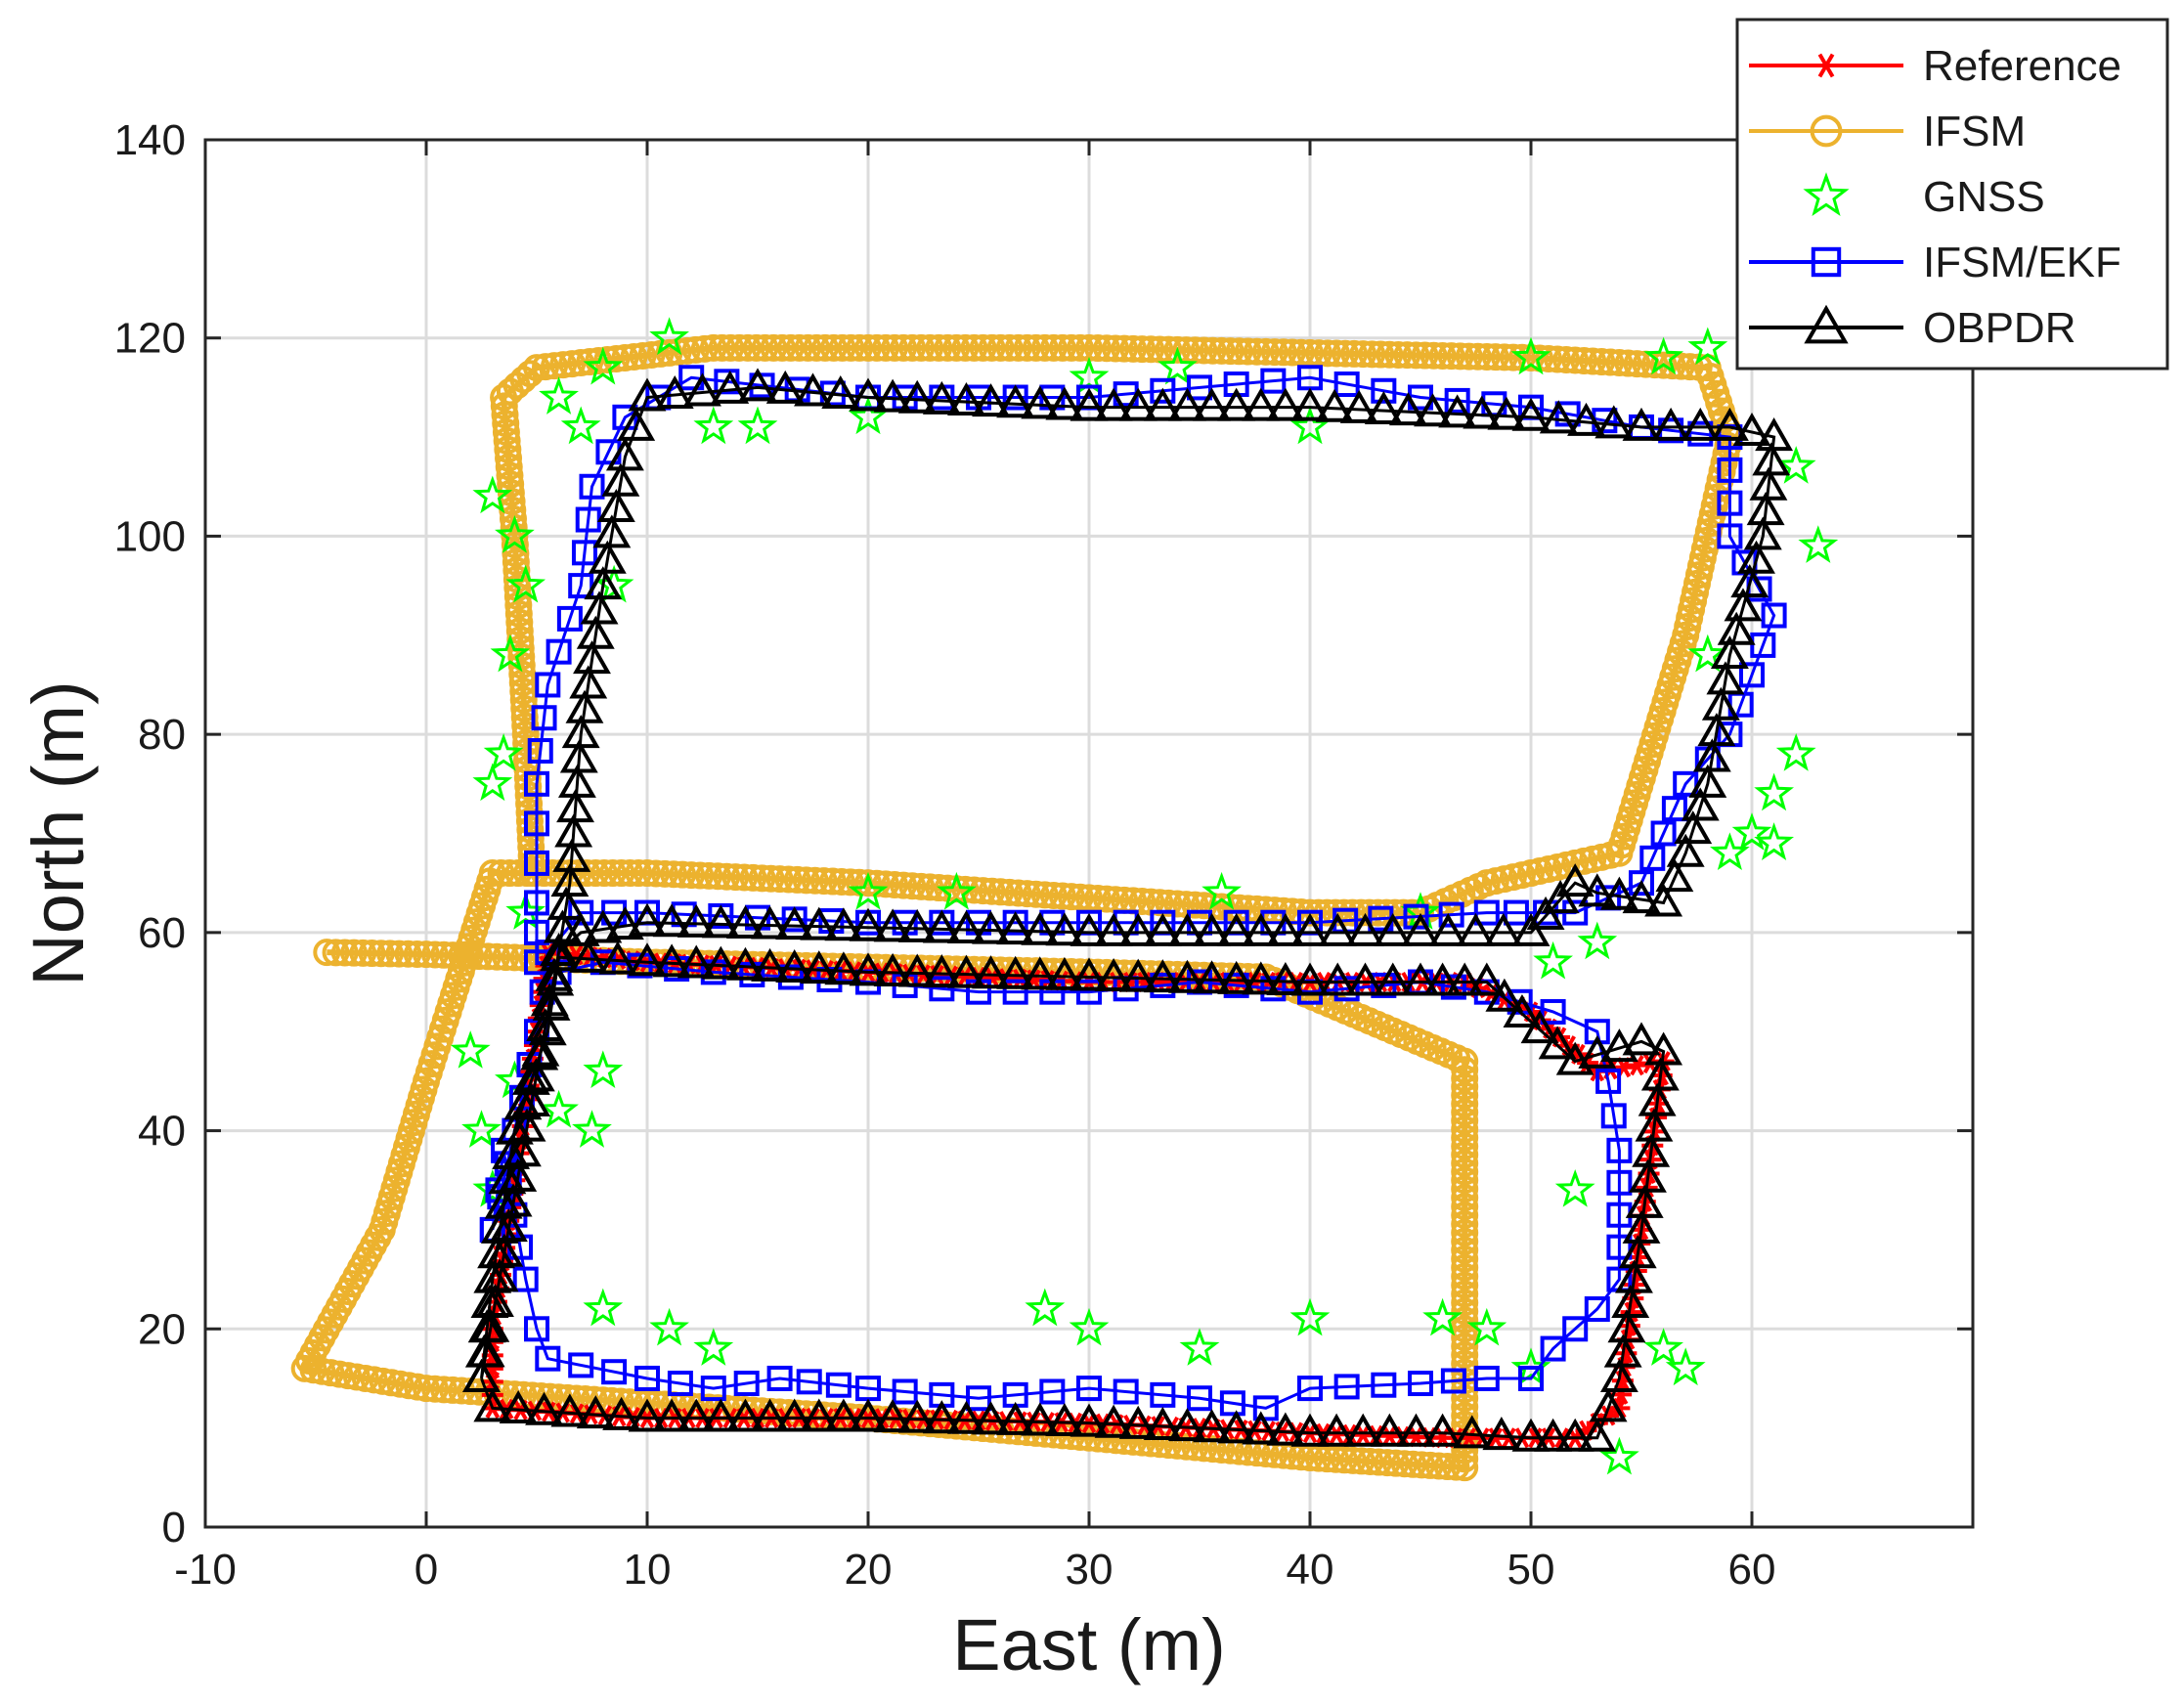  What do you see at coordinates (1752, 1570) in the screenshot?
I see `x-tick-label: 60` at bounding box center [1752, 1570].